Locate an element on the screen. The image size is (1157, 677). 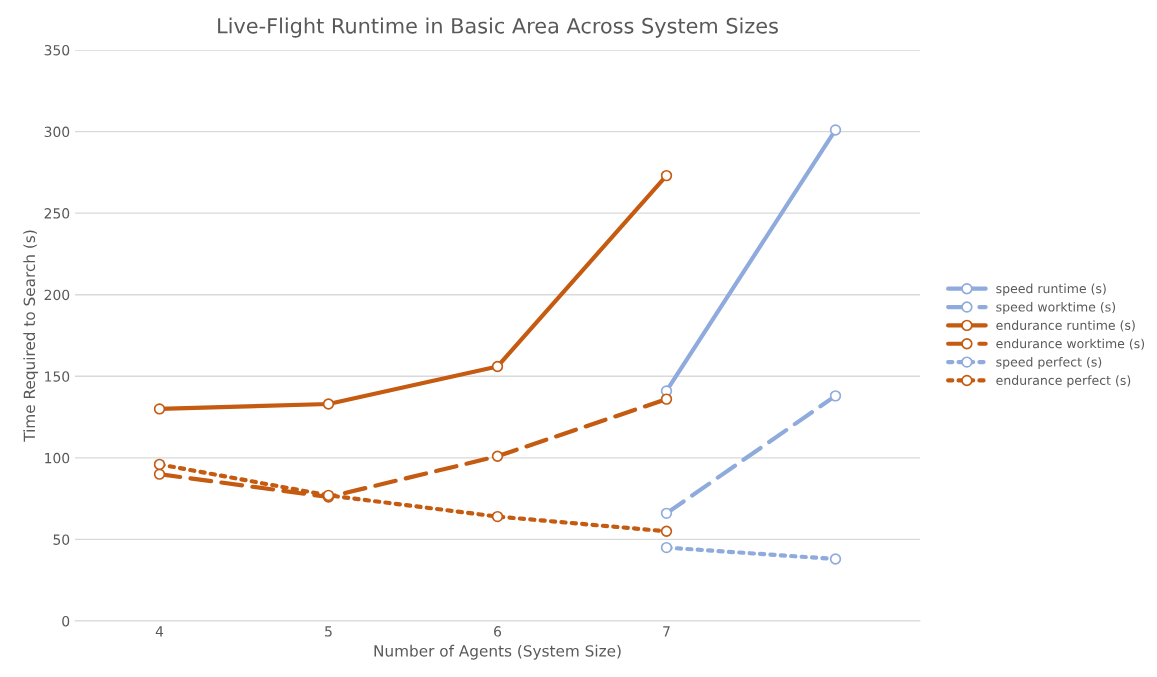
legend-label: speed worktime (s) is located at coordinates (1056, 308).